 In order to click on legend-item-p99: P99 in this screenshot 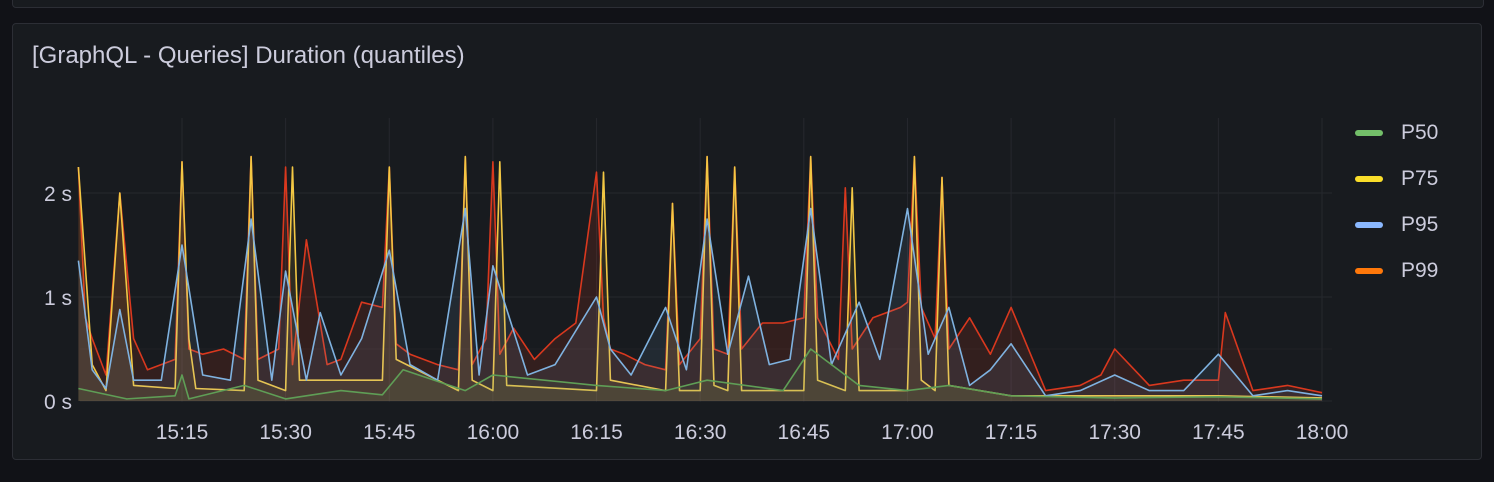, I will do `click(1415, 271)`.